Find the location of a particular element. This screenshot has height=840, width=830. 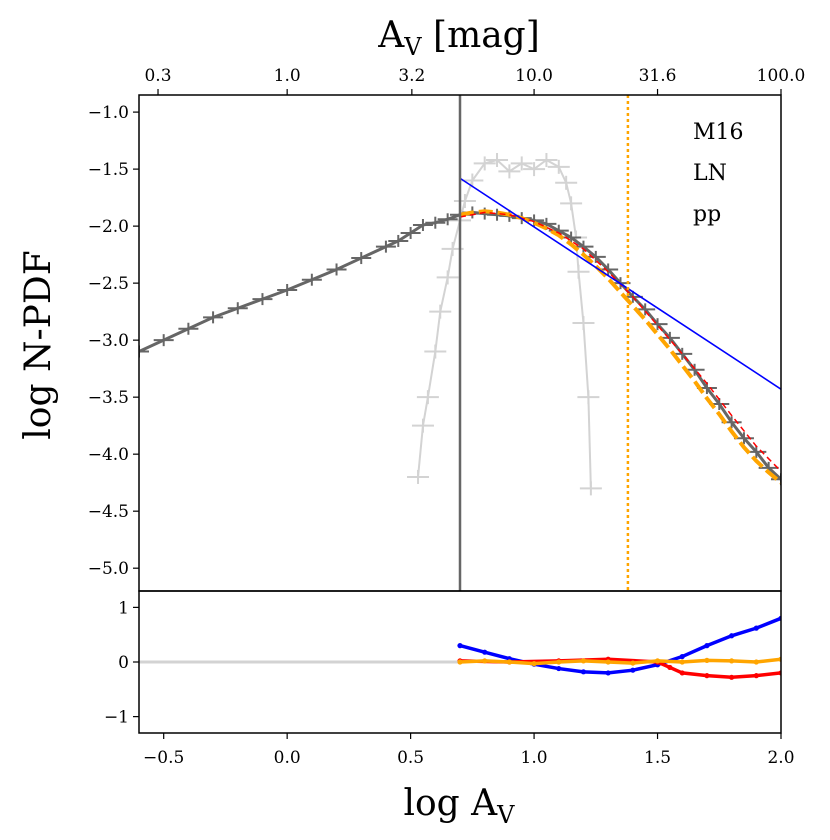

power-law-fit-line is located at coordinates (620, 283).